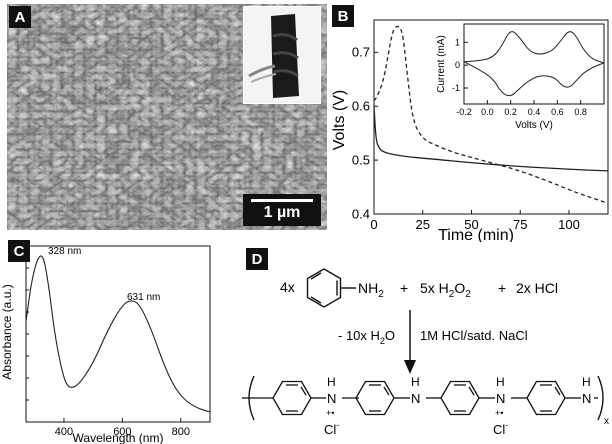  I want to click on b-inset-ytick-label: -1, so click(456, 88).